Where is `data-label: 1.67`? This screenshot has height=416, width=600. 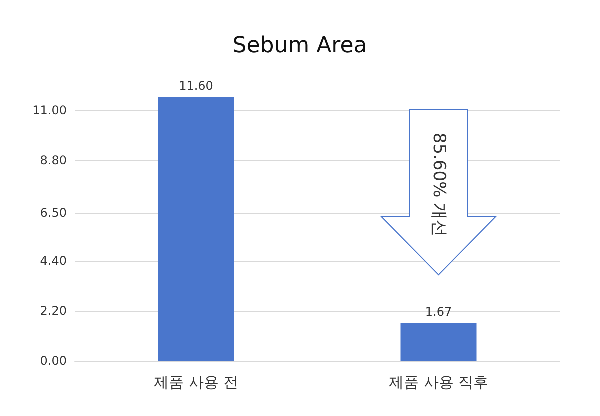 data-label: 1.67 is located at coordinates (438, 311).